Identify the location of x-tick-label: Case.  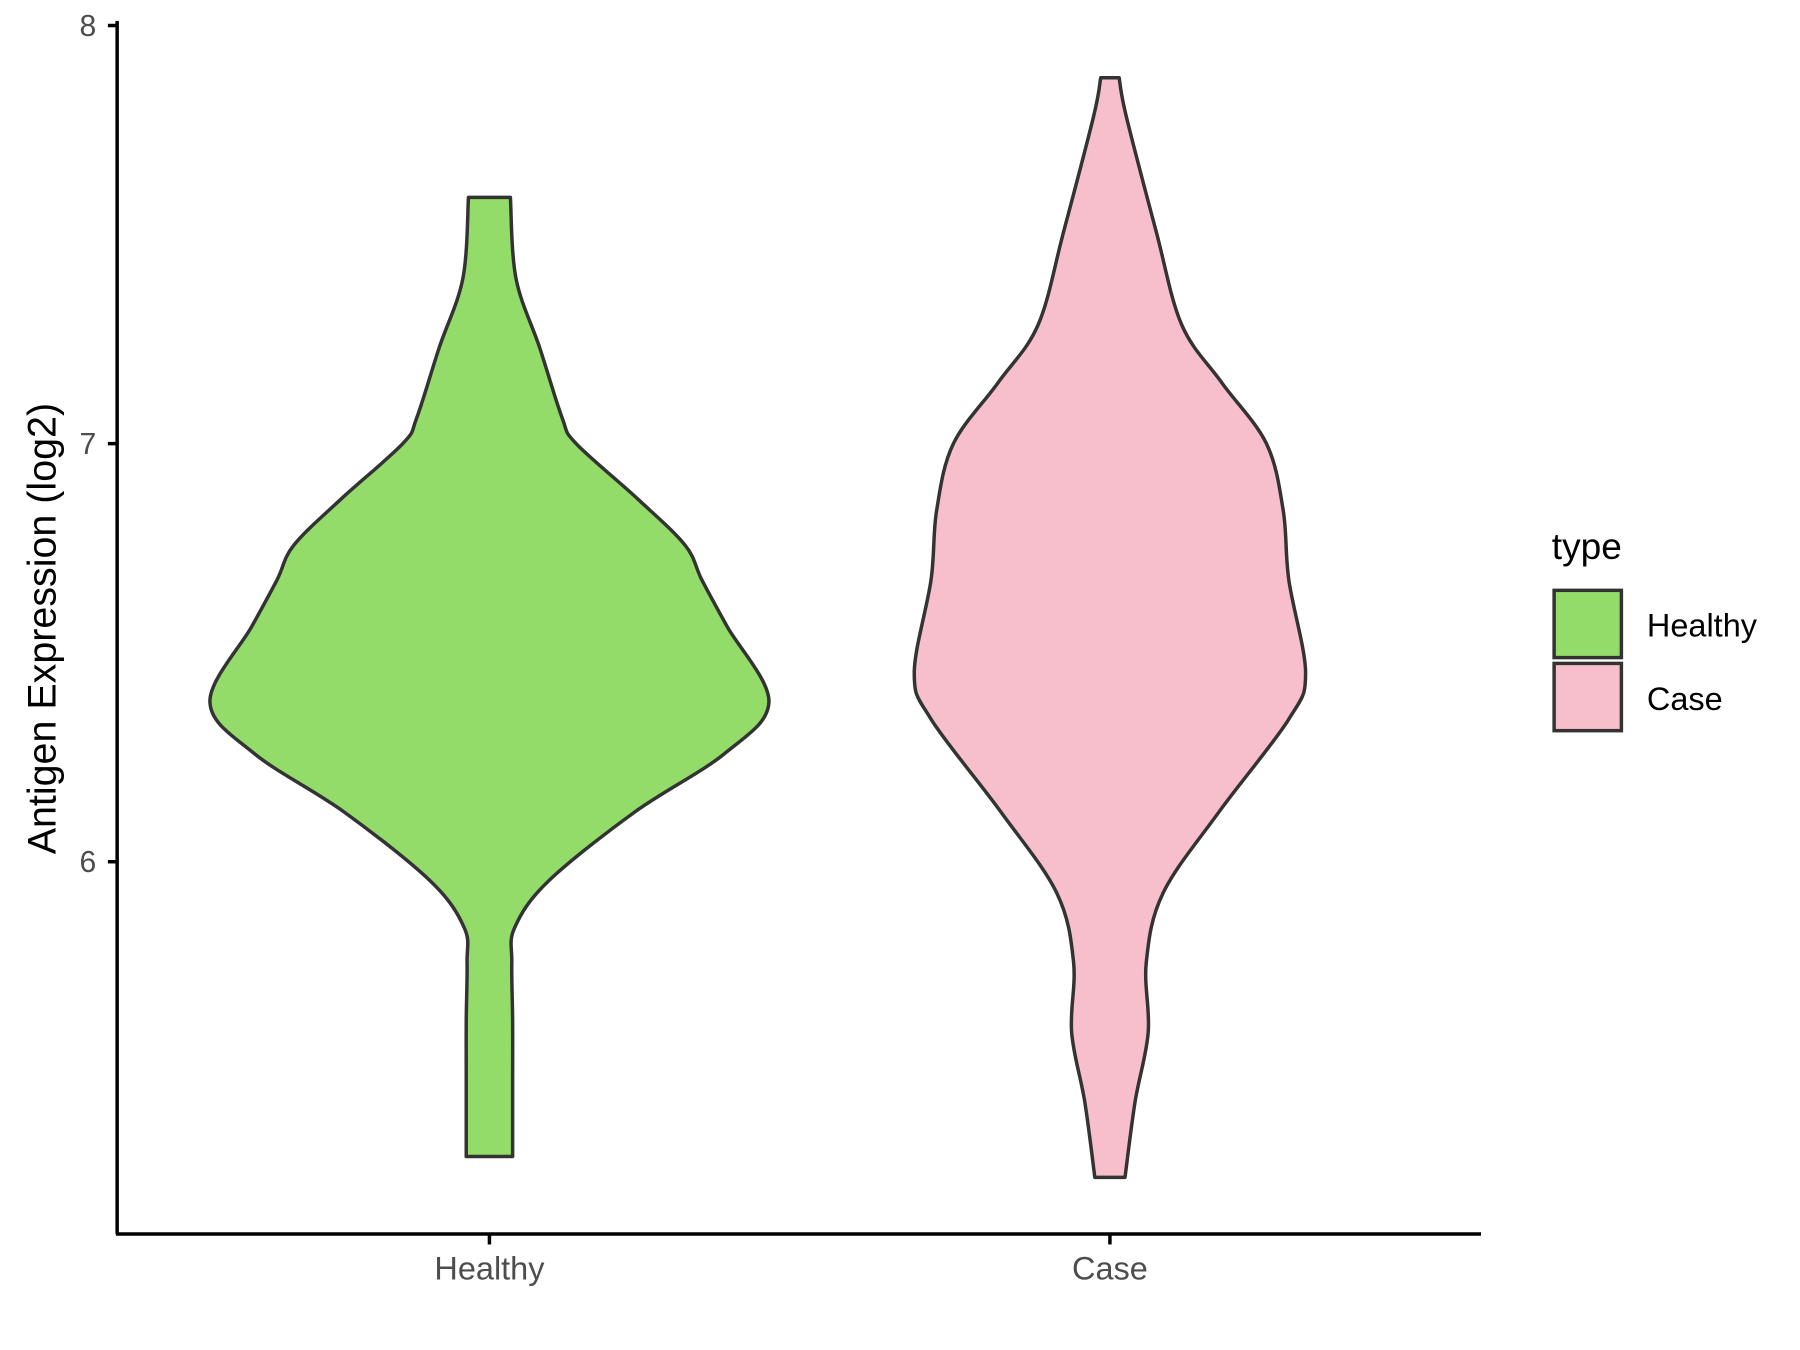
(1110, 1268).